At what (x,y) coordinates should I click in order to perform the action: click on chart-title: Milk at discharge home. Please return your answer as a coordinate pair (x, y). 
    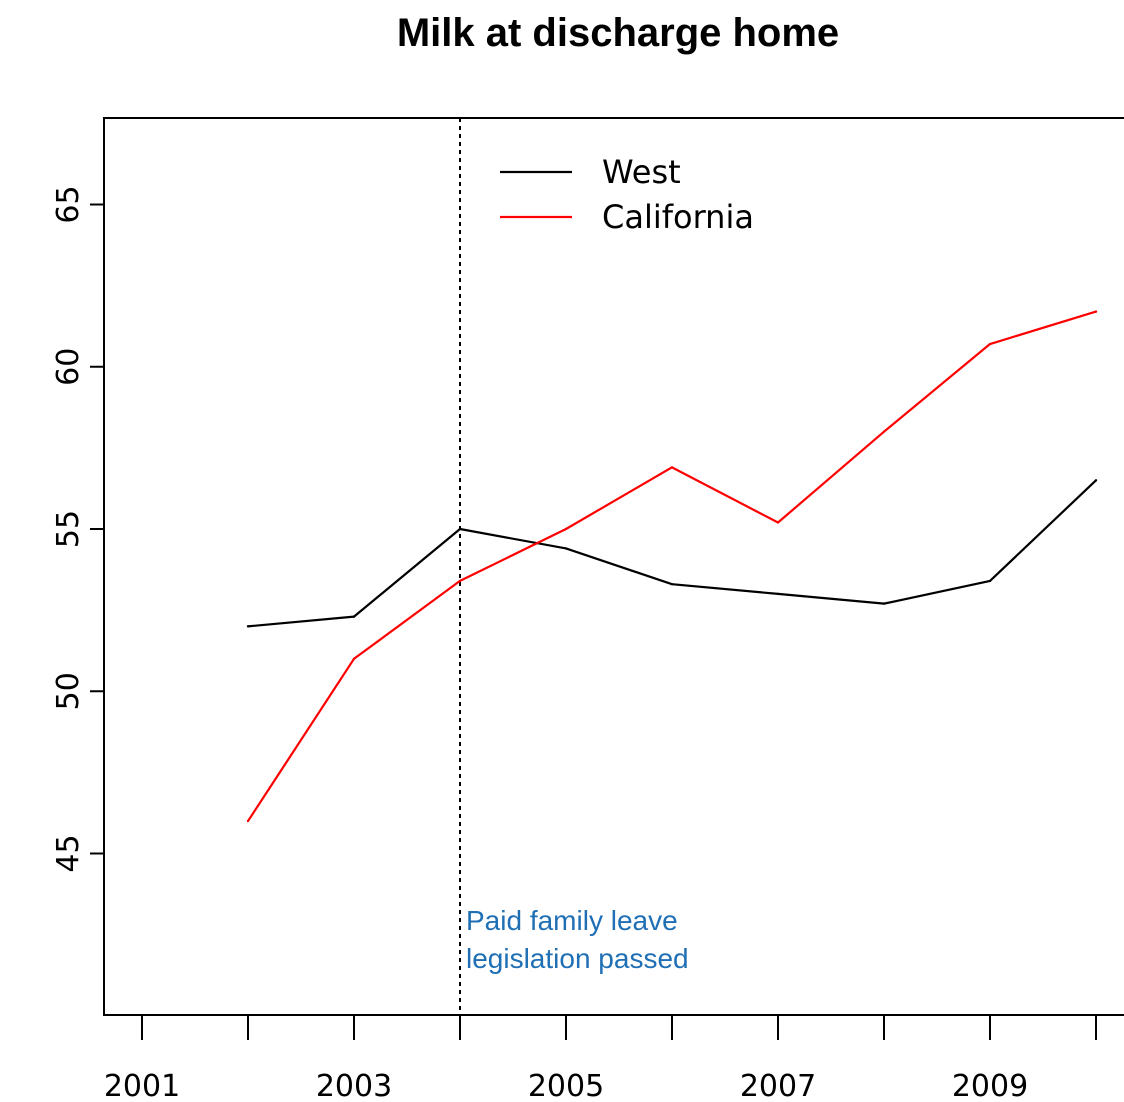
    Looking at the image, I should click on (618, 33).